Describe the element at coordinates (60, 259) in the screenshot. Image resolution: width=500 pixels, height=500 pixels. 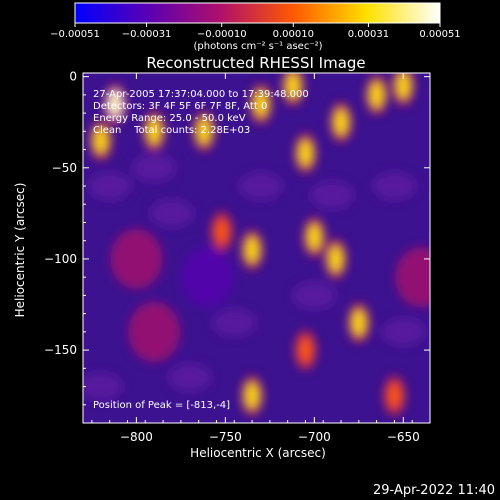
I see `y-tick-label: −100` at that location.